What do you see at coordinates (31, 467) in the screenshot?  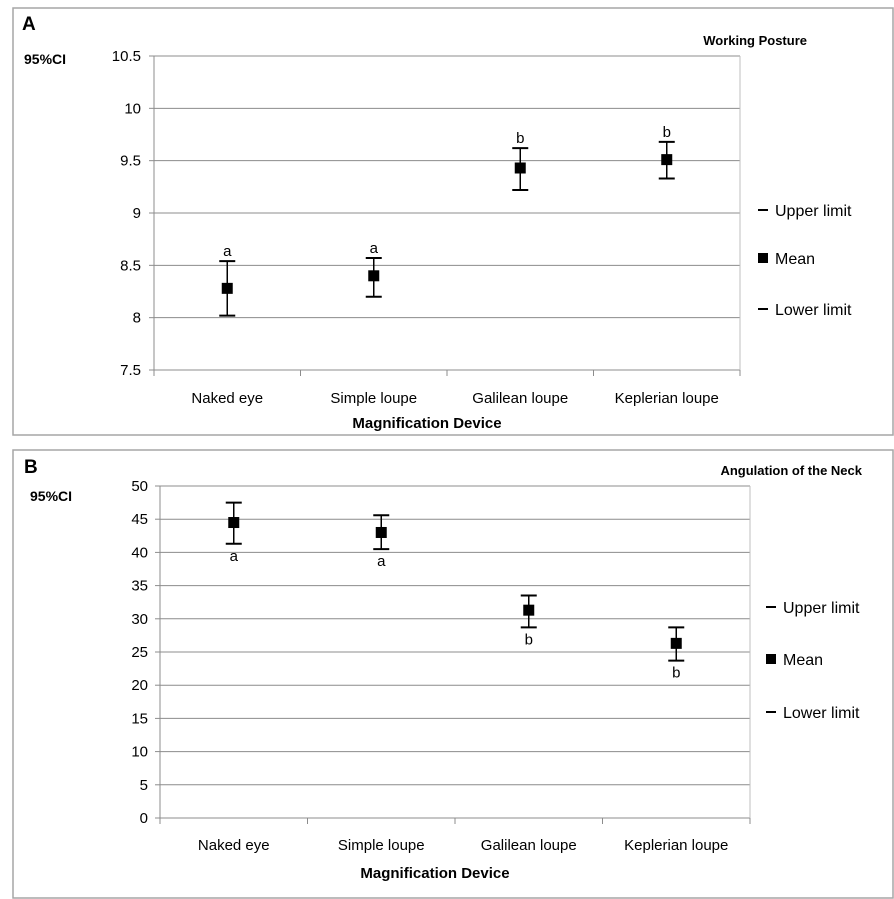 I see `panel-label: B` at bounding box center [31, 467].